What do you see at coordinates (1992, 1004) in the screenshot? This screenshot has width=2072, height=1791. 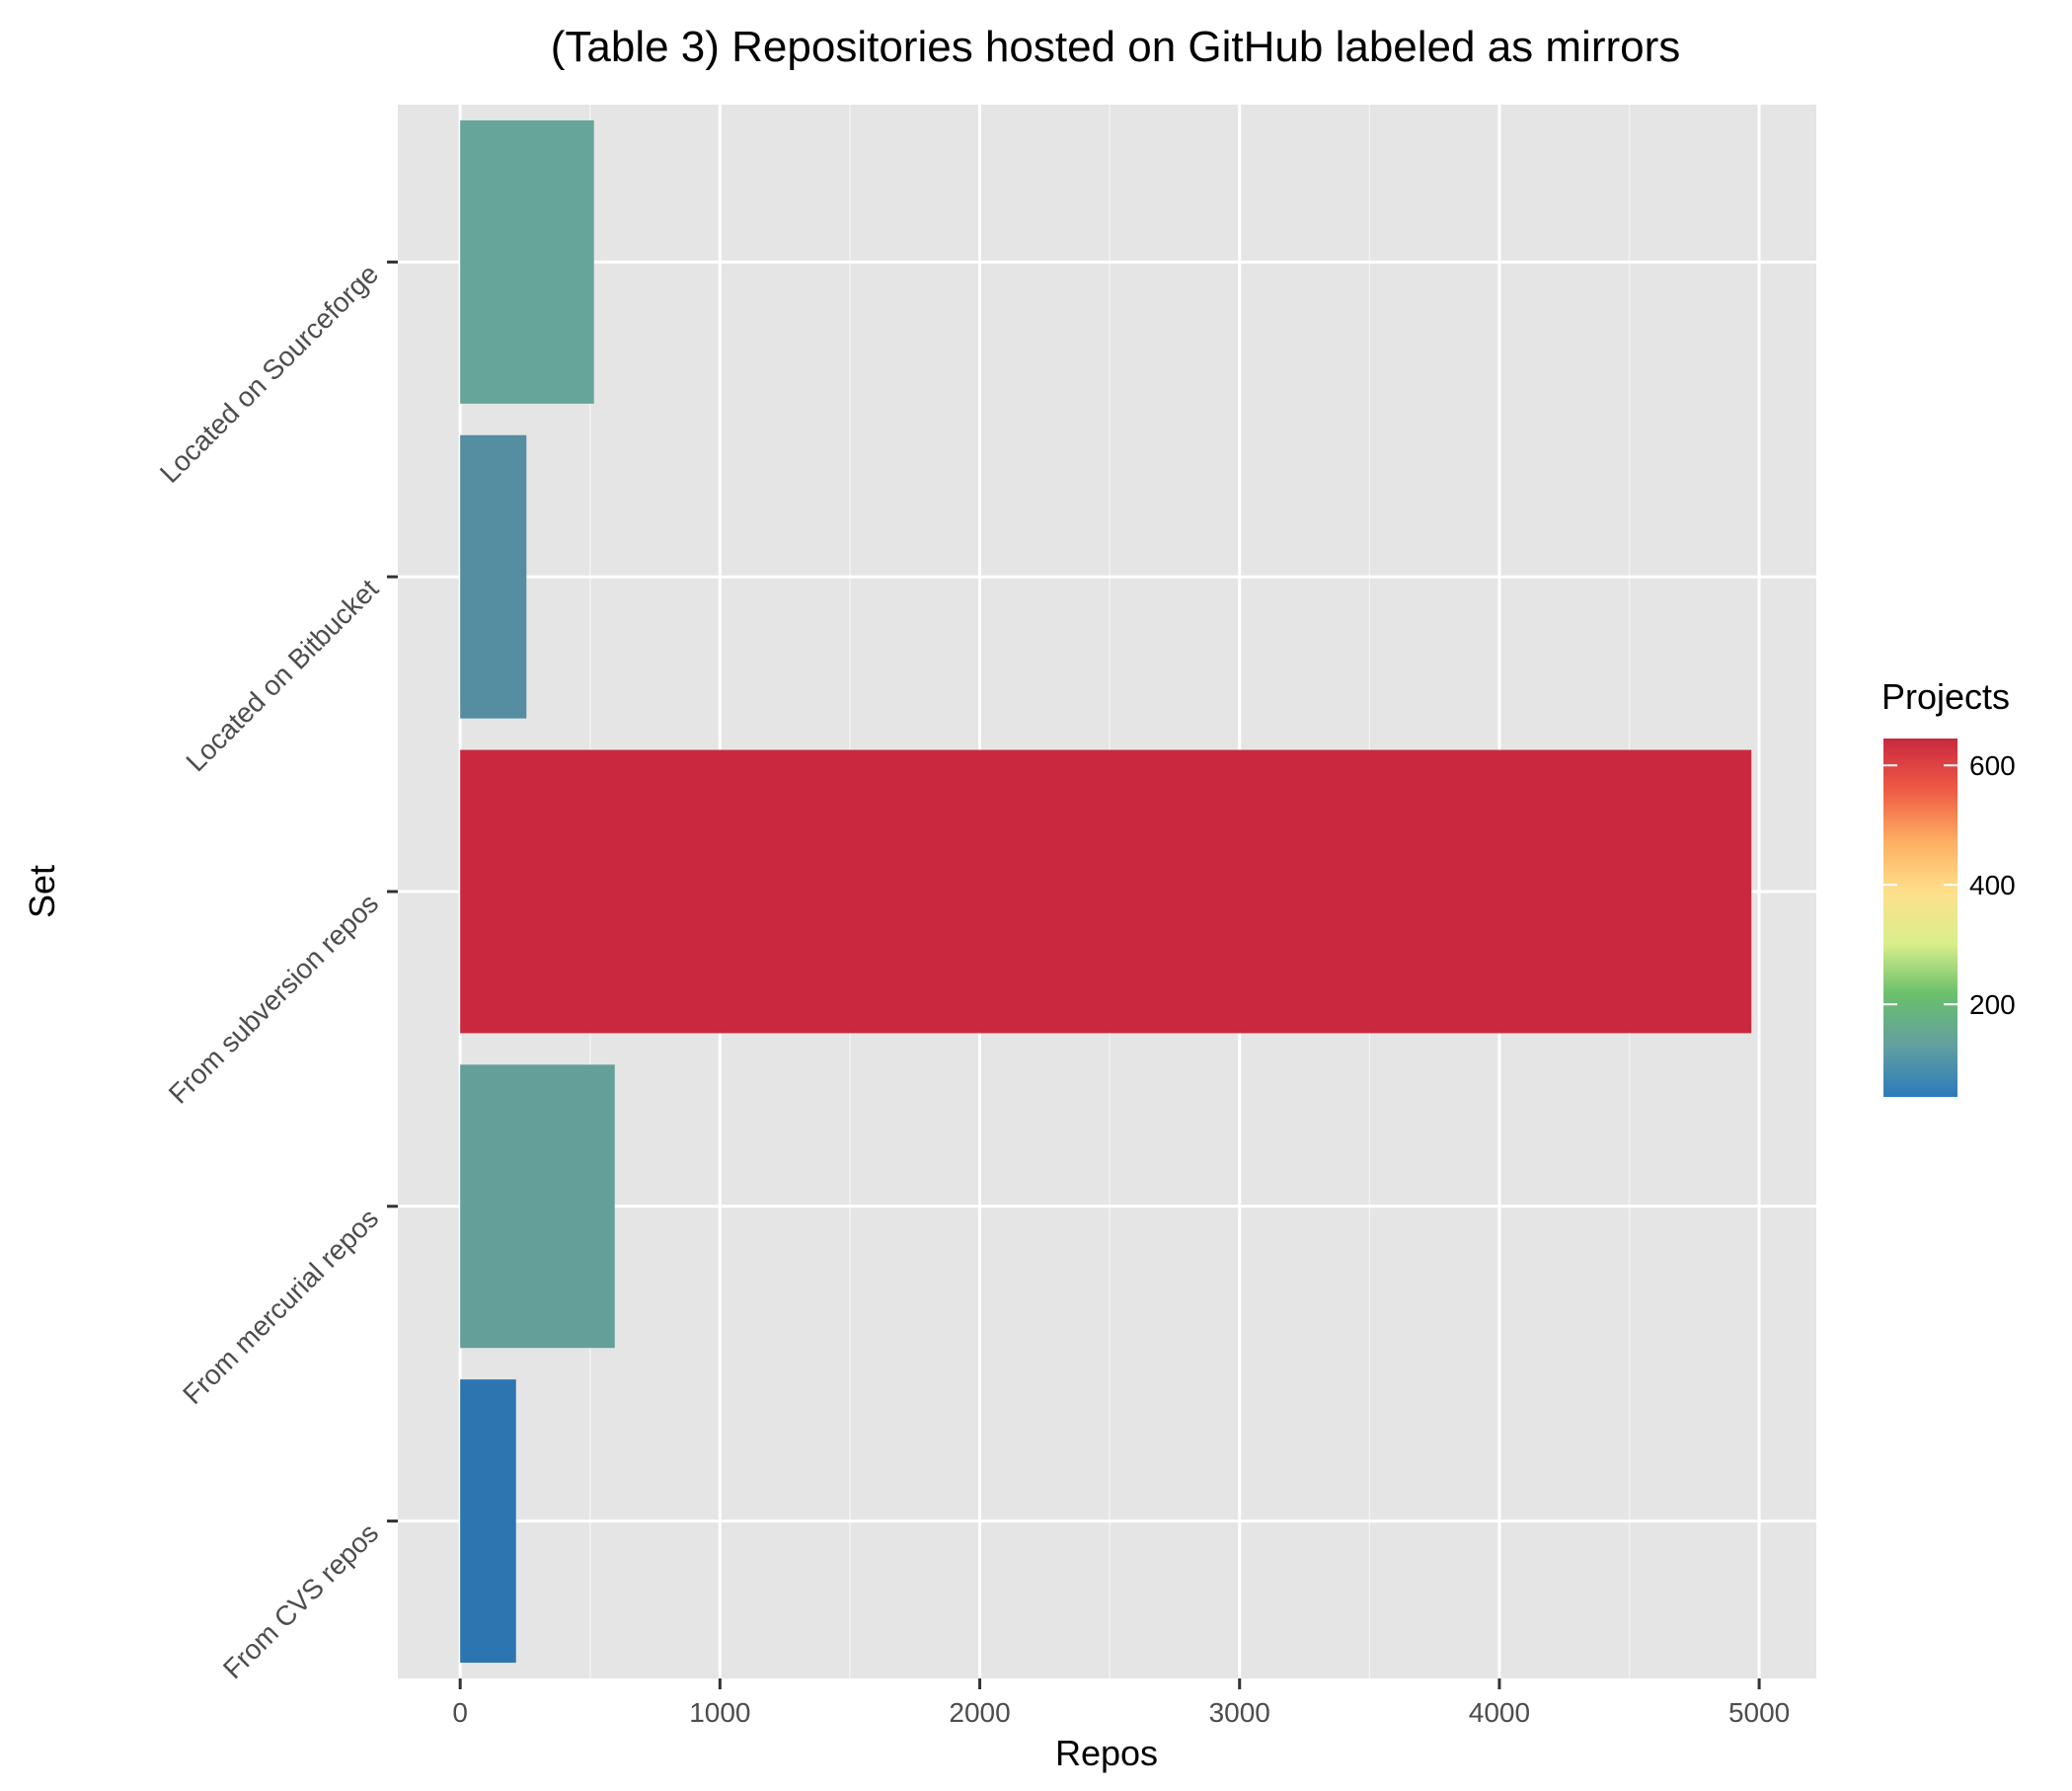 I see `legend-tick-label: 200` at bounding box center [1992, 1004].